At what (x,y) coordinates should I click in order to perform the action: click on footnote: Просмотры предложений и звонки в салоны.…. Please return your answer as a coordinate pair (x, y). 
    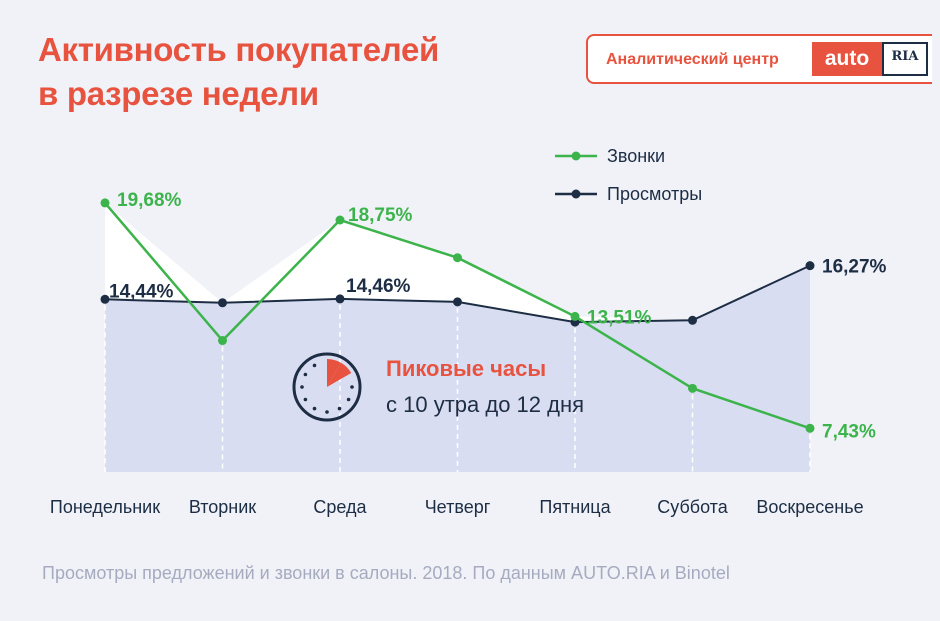
    Looking at the image, I should click on (386, 573).